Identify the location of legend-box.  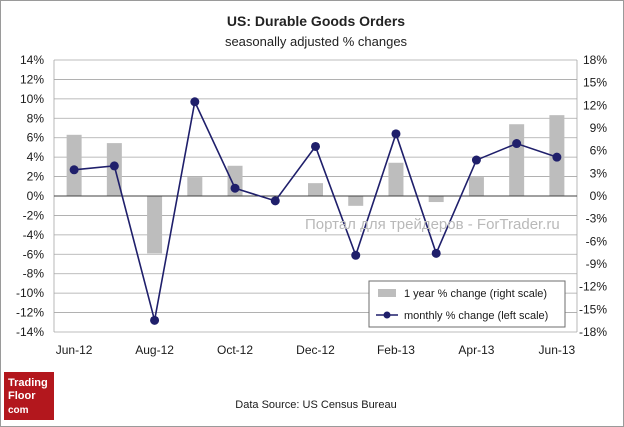
(467, 304).